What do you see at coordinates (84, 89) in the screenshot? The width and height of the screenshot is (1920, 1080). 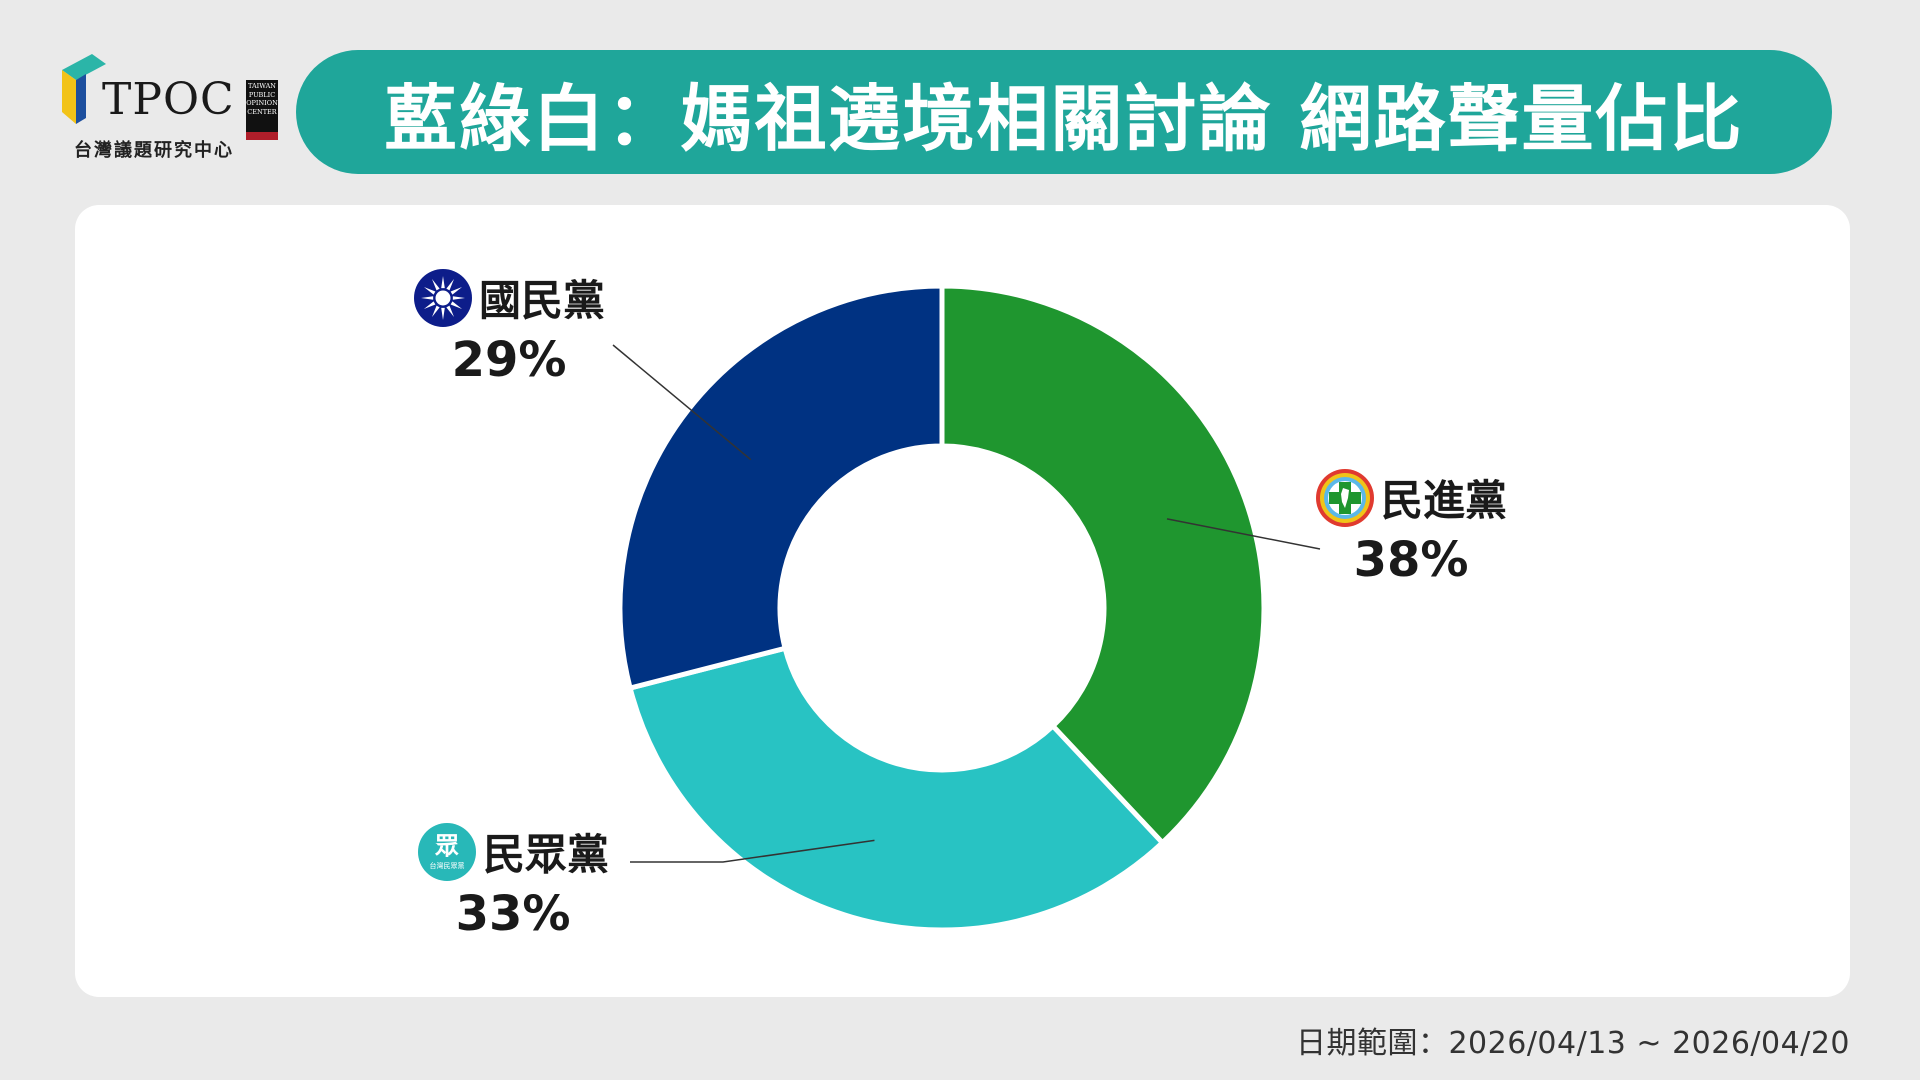 I see `tpoc-logo-mark-icon` at bounding box center [84, 89].